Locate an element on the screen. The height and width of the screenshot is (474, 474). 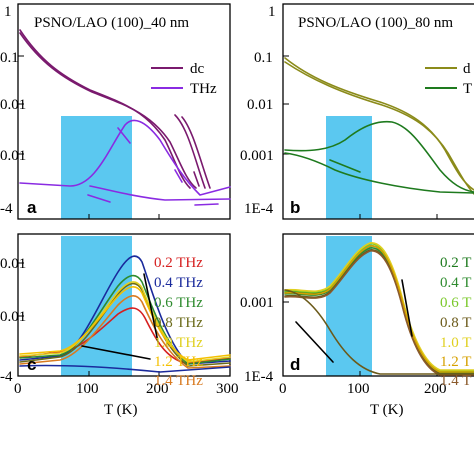
legend-label: 0.6 THz is located at coordinates (178, 303).